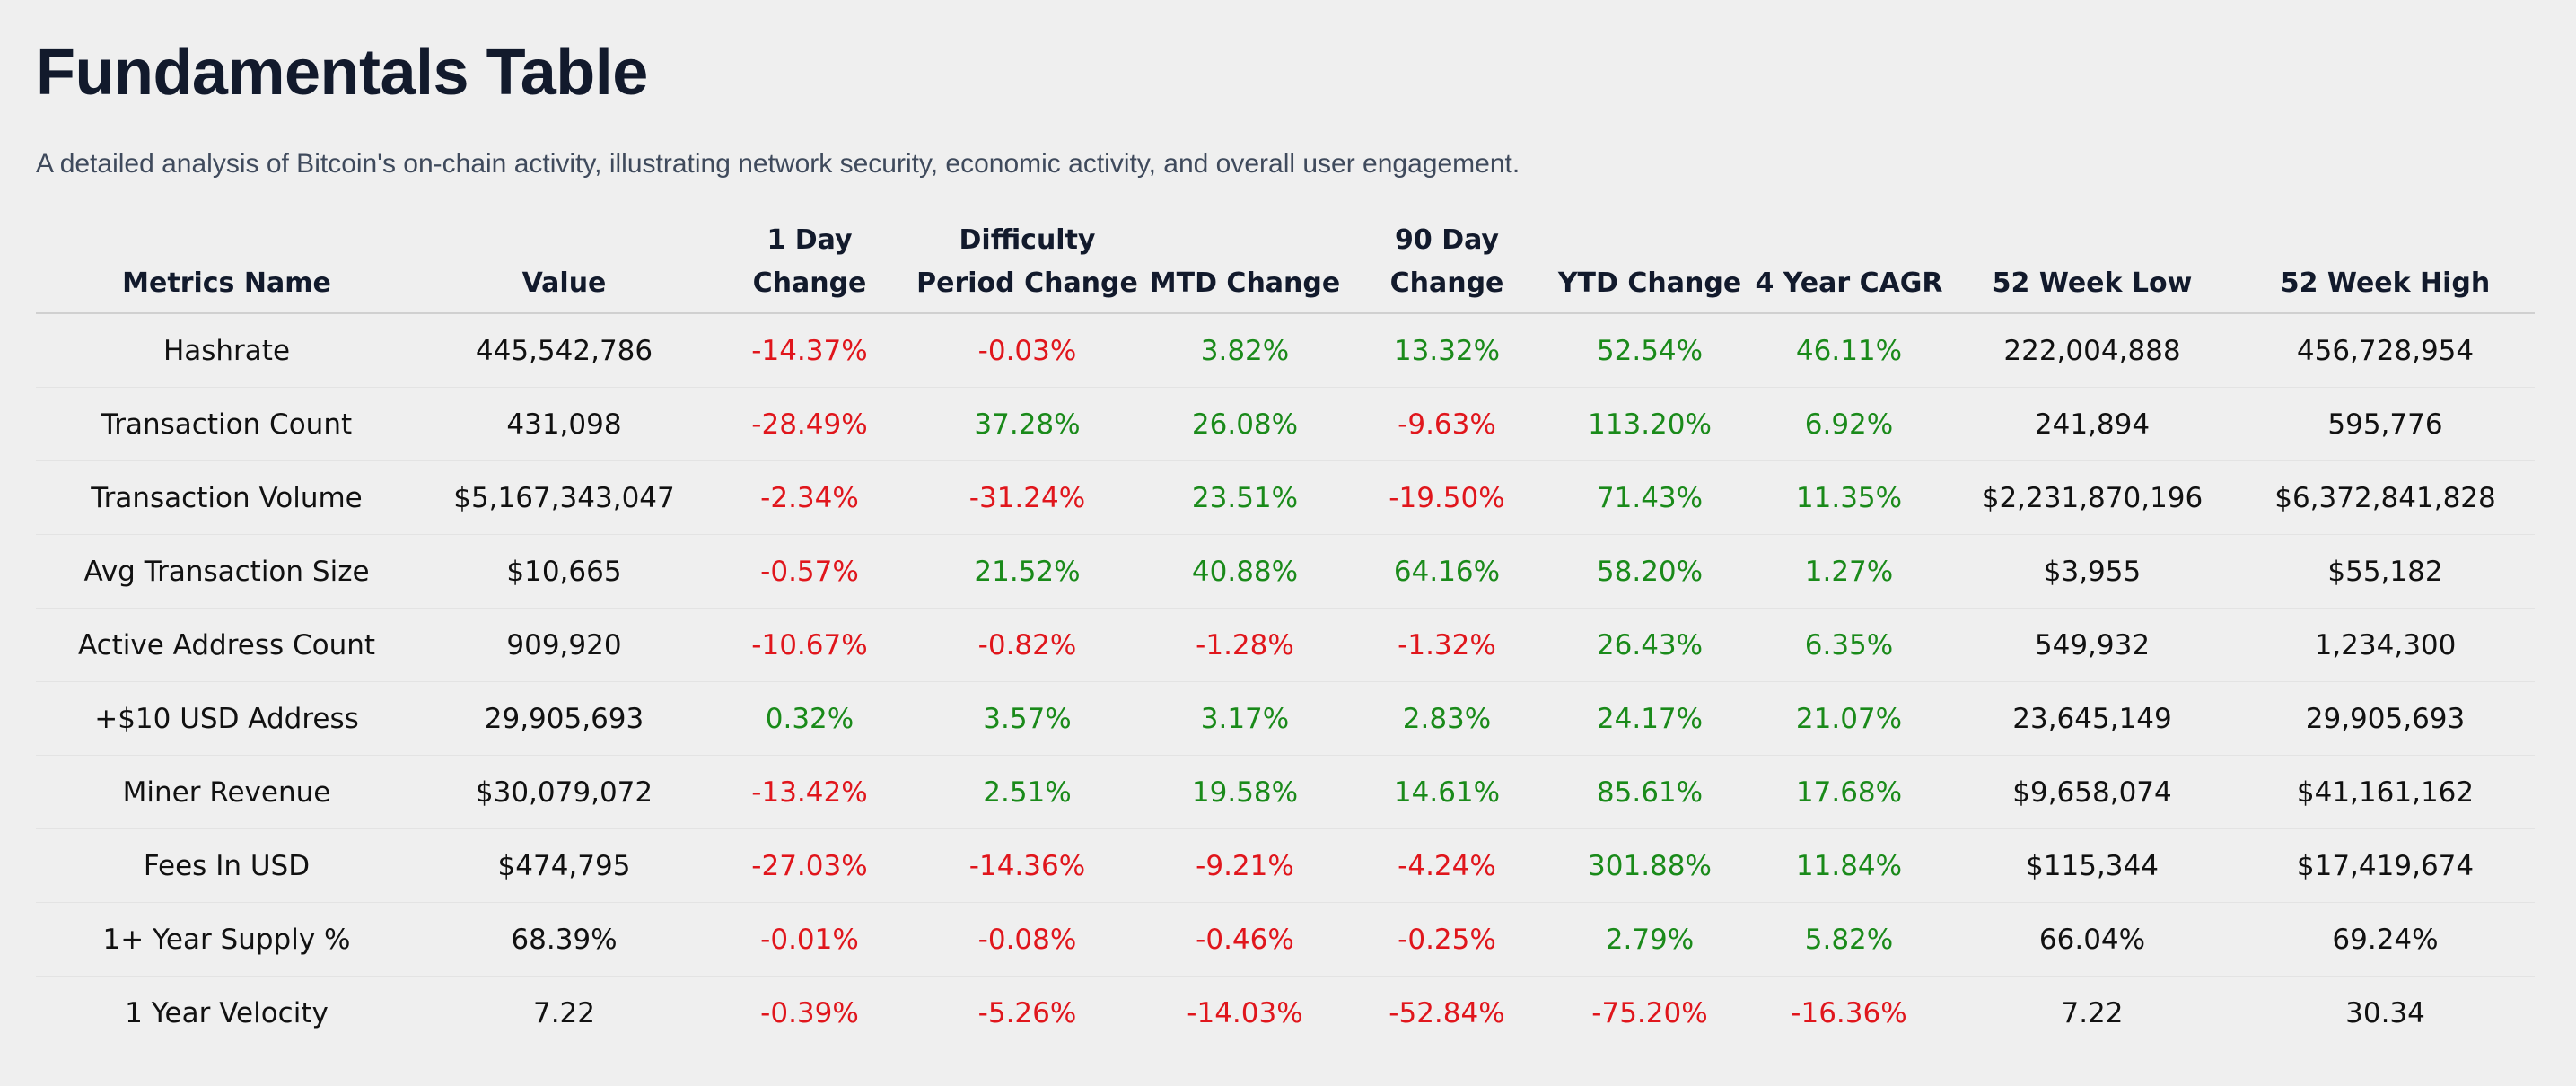  I want to click on metric-name-cell: Transaction Volume, so click(226, 497).